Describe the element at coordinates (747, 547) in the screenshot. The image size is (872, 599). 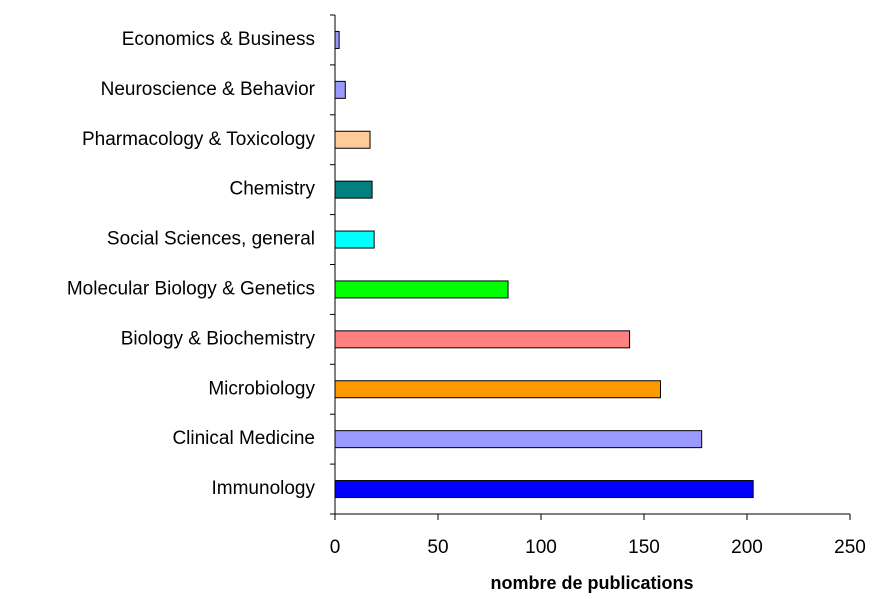
I see `x-tick-label: 200` at that location.